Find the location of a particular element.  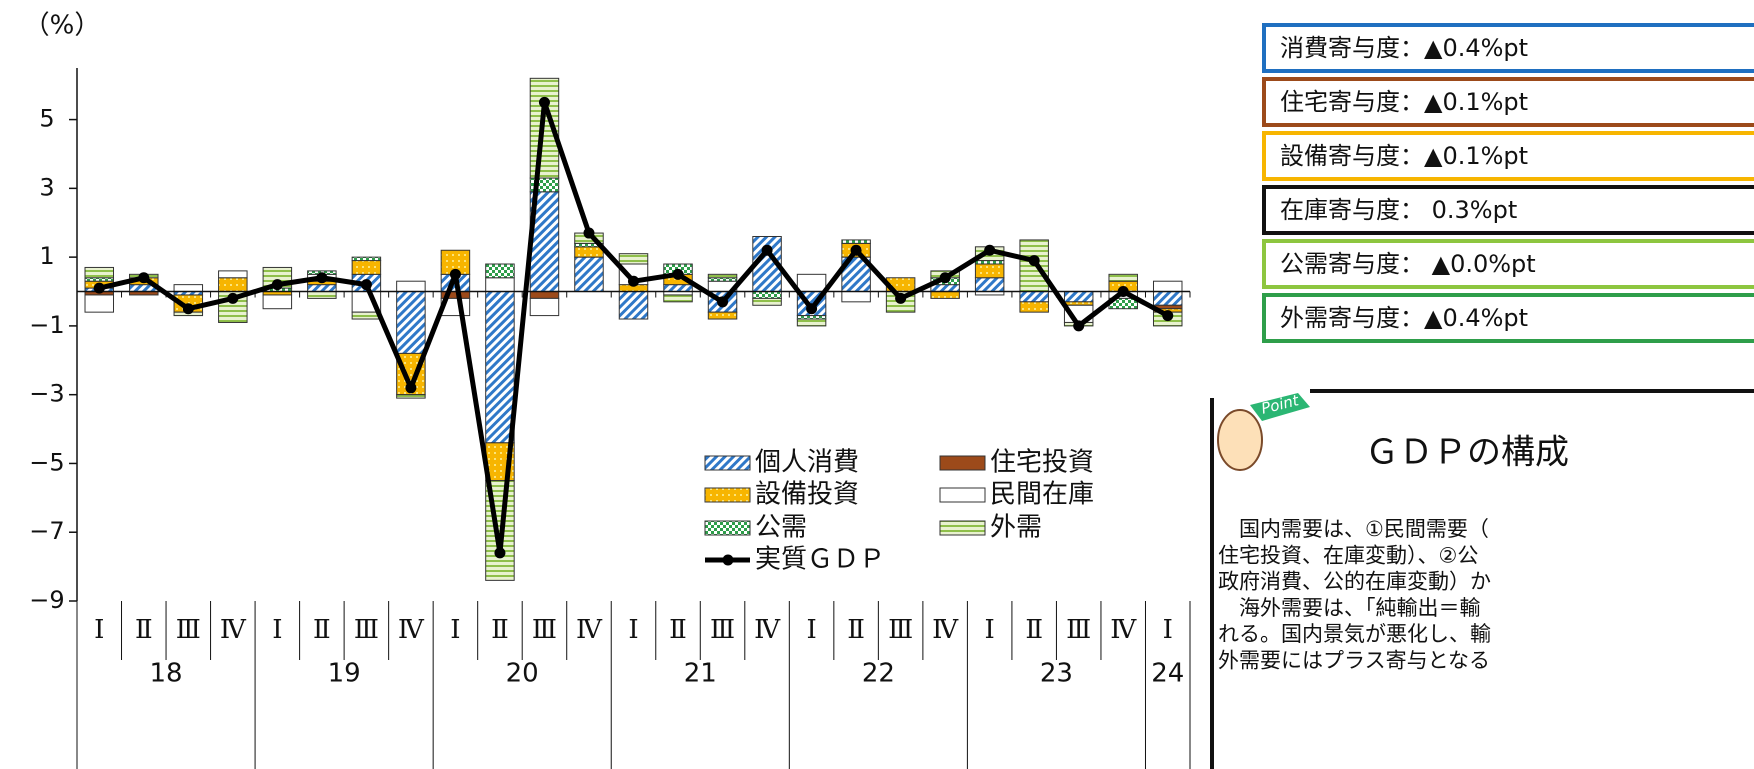

legend-label: 外需 is located at coordinates (1016, 528).